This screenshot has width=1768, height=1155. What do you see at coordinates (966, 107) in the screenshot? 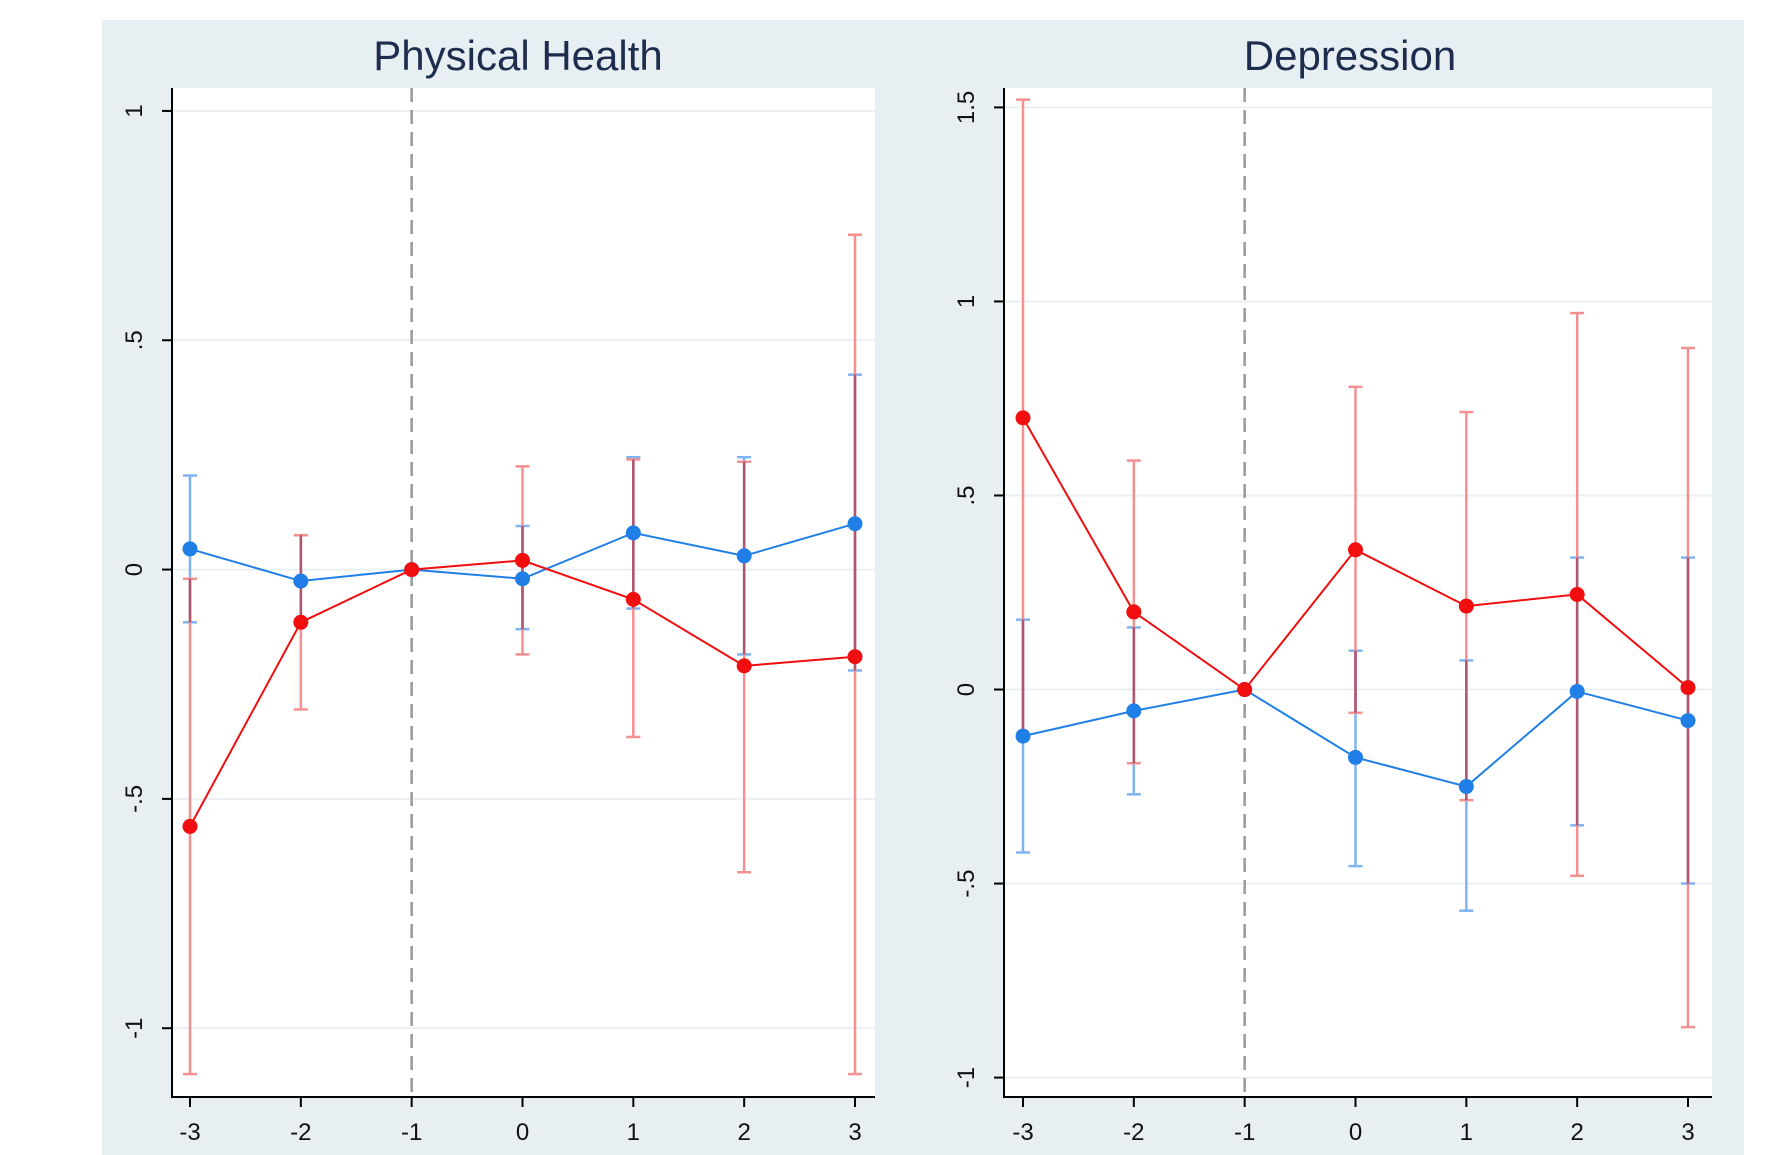
I see `y-tick-label: 1.5` at bounding box center [966, 107].